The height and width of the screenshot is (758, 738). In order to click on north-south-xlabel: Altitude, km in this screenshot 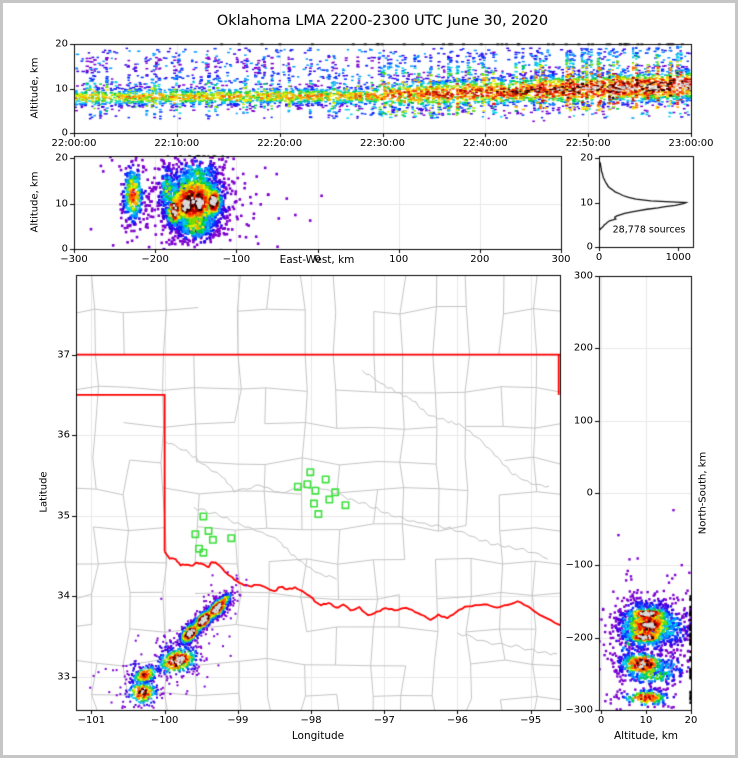, I will do `click(646, 736)`.